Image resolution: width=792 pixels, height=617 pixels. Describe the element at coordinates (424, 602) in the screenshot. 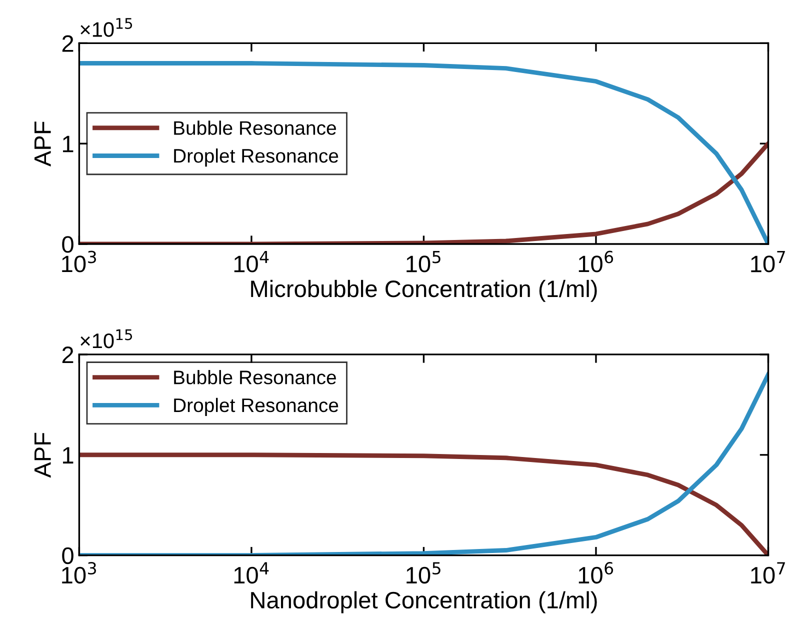

I see `x-axis-title: Nanodroplet Concentration (1/ml)` at that location.